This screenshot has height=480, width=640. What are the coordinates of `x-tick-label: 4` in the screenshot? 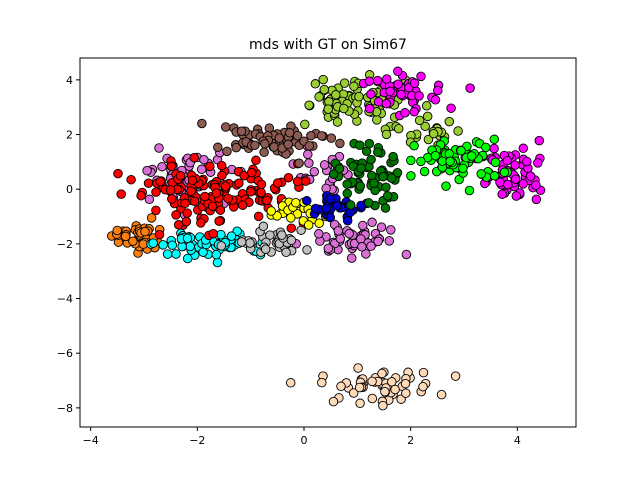 It's located at (517, 440).